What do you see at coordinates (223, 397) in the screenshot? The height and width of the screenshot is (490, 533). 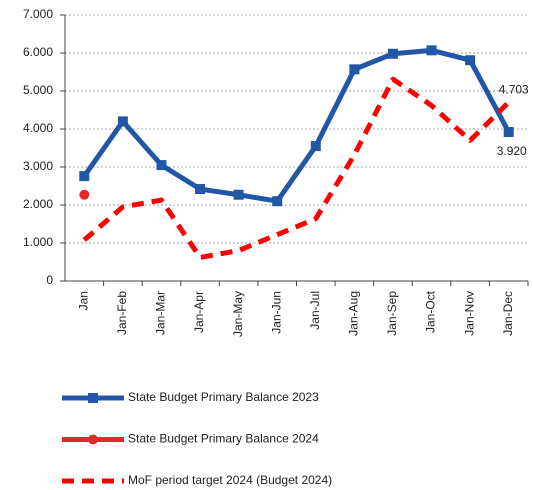 I see `legend-label: State Budget Primary Balance 2023` at bounding box center [223, 397].